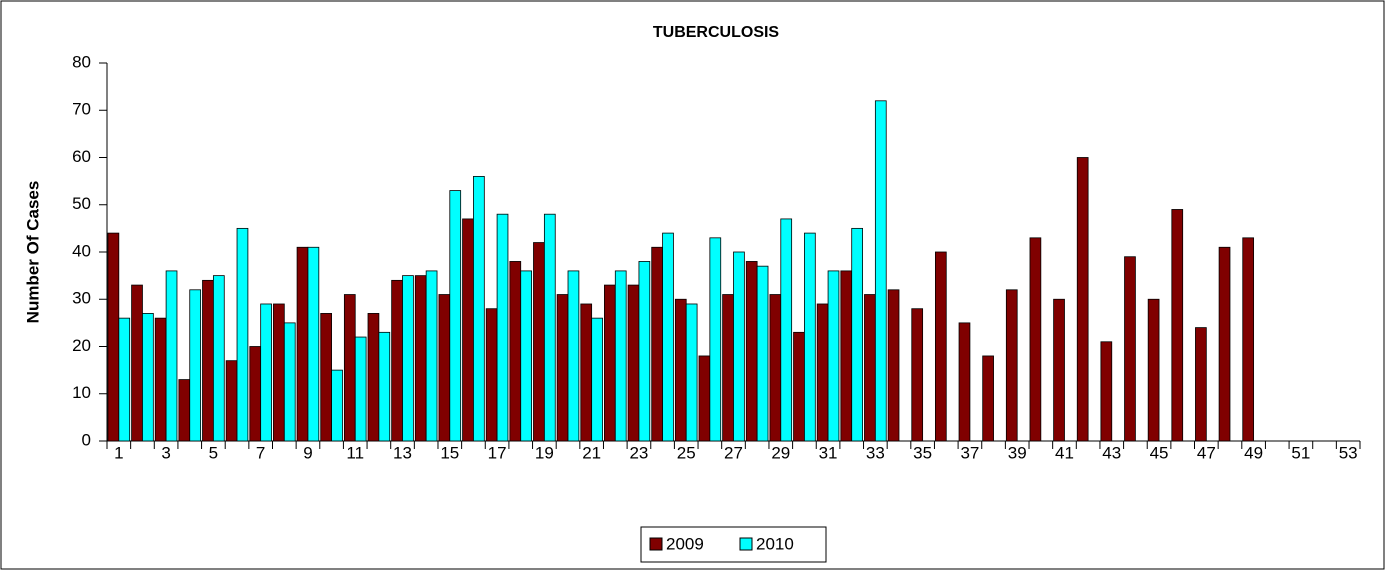 Image resolution: width=1386 pixels, height=576 pixels. What do you see at coordinates (1253, 452) in the screenshot?
I see `x-tick-label: 49` at bounding box center [1253, 452].